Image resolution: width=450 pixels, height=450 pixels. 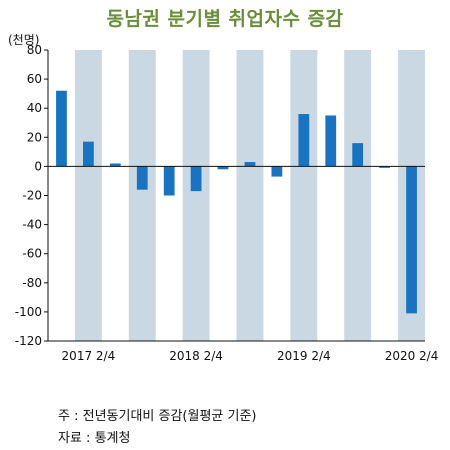 What do you see at coordinates (38, 166) in the screenshot?
I see `y-tick-label: 0` at bounding box center [38, 166].